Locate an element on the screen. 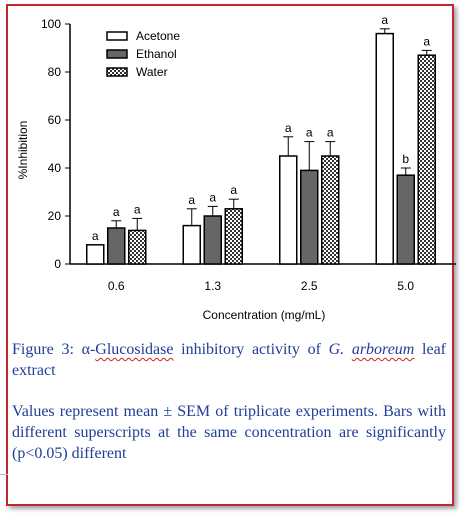 This screenshot has height=517, width=462. figure-term: Glucosidase is located at coordinates (134, 349).